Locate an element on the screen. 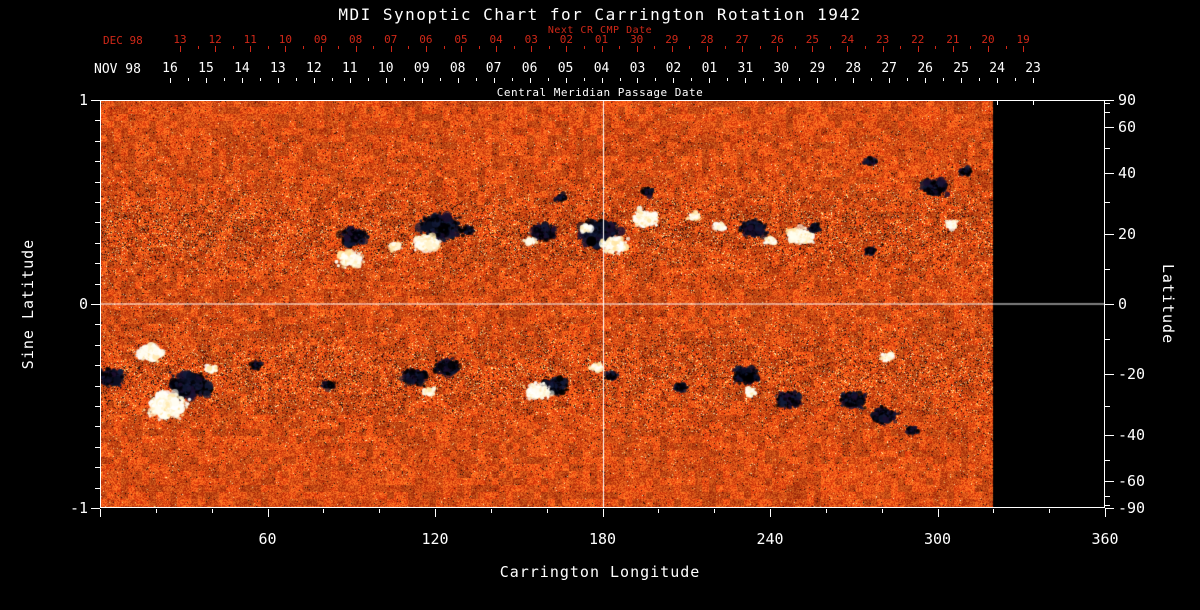  nov-date-label: 26 is located at coordinates (925, 68).